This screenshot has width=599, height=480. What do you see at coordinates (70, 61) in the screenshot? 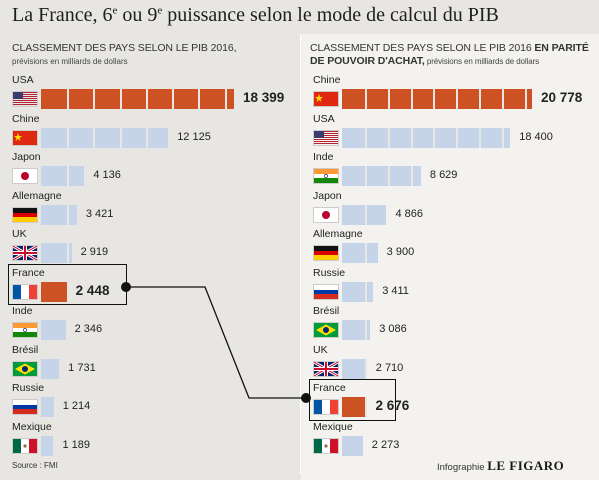
I see `left-header-sub: prévisions en milliards de dollars` at bounding box center [70, 61].